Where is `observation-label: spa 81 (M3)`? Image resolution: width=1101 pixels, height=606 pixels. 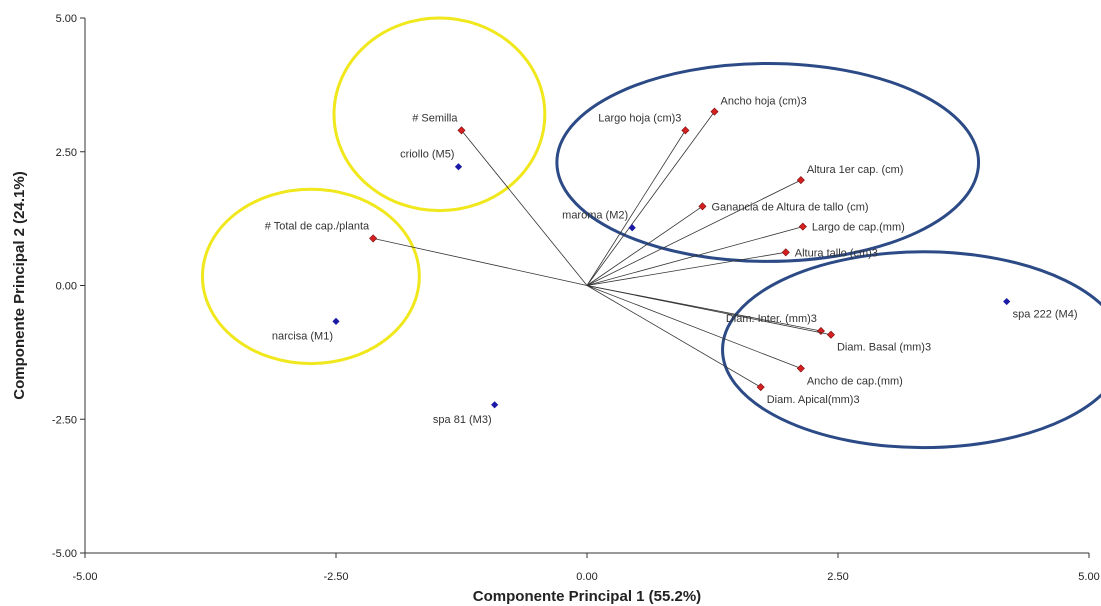
observation-label: spa 81 (M3) is located at coordinates (462, 420).